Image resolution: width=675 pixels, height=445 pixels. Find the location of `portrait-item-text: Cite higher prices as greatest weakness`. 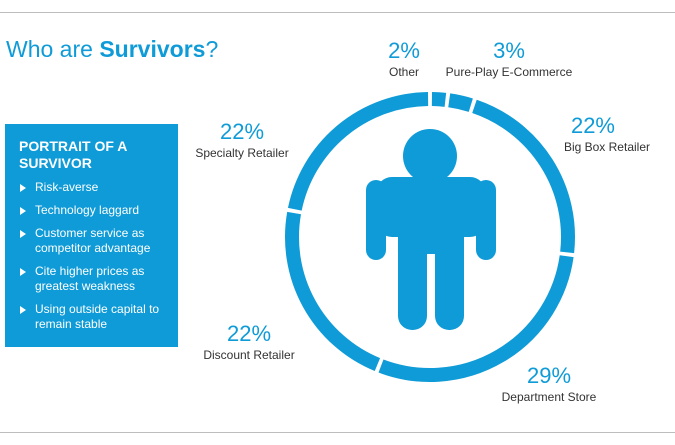

portrait-item-text: Cite higher prices as greatest weakness is located at coordinates (90, 278).